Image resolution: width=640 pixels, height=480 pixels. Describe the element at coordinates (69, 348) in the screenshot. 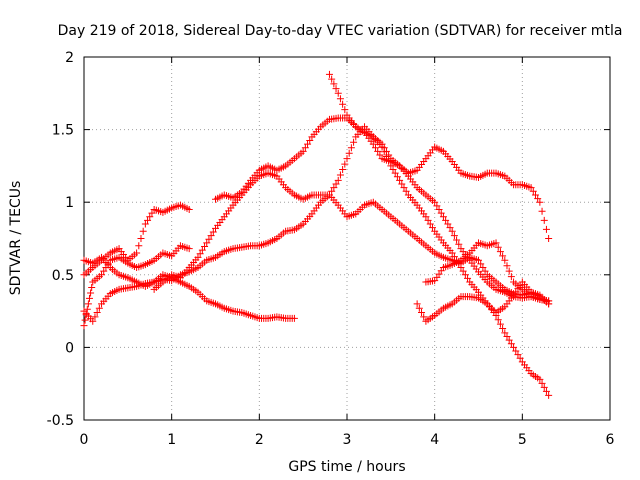

I see `y-tick-label: 0` at that location.